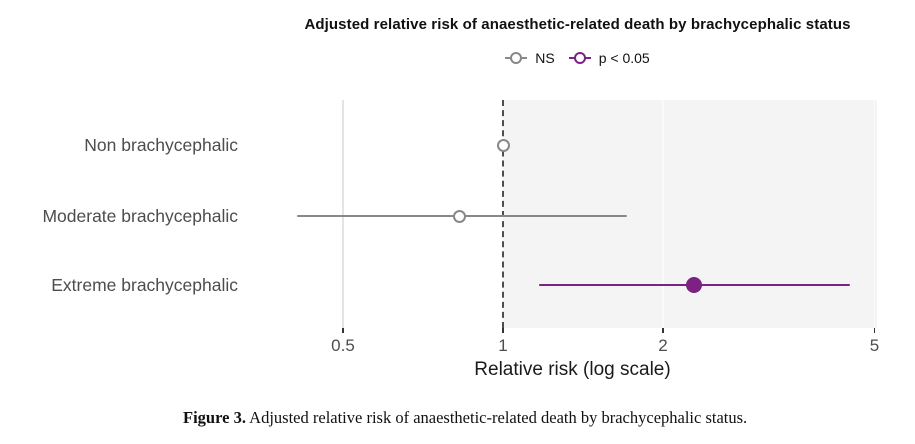  What do you see at coordinates (343, 345) in the screenshot?
I see `tick-label-0.5: 0.5` at bounding box center [343, 345].